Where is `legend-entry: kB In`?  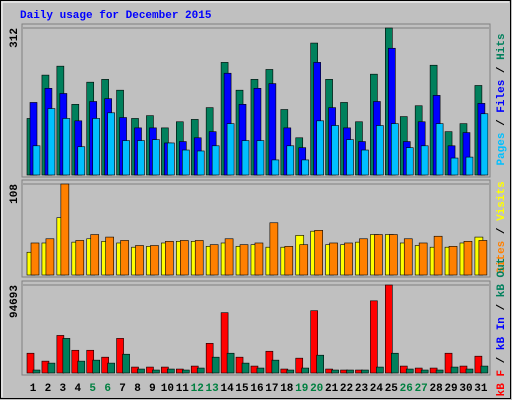
legend-entry: kB In is located at coordinates (502, 333).